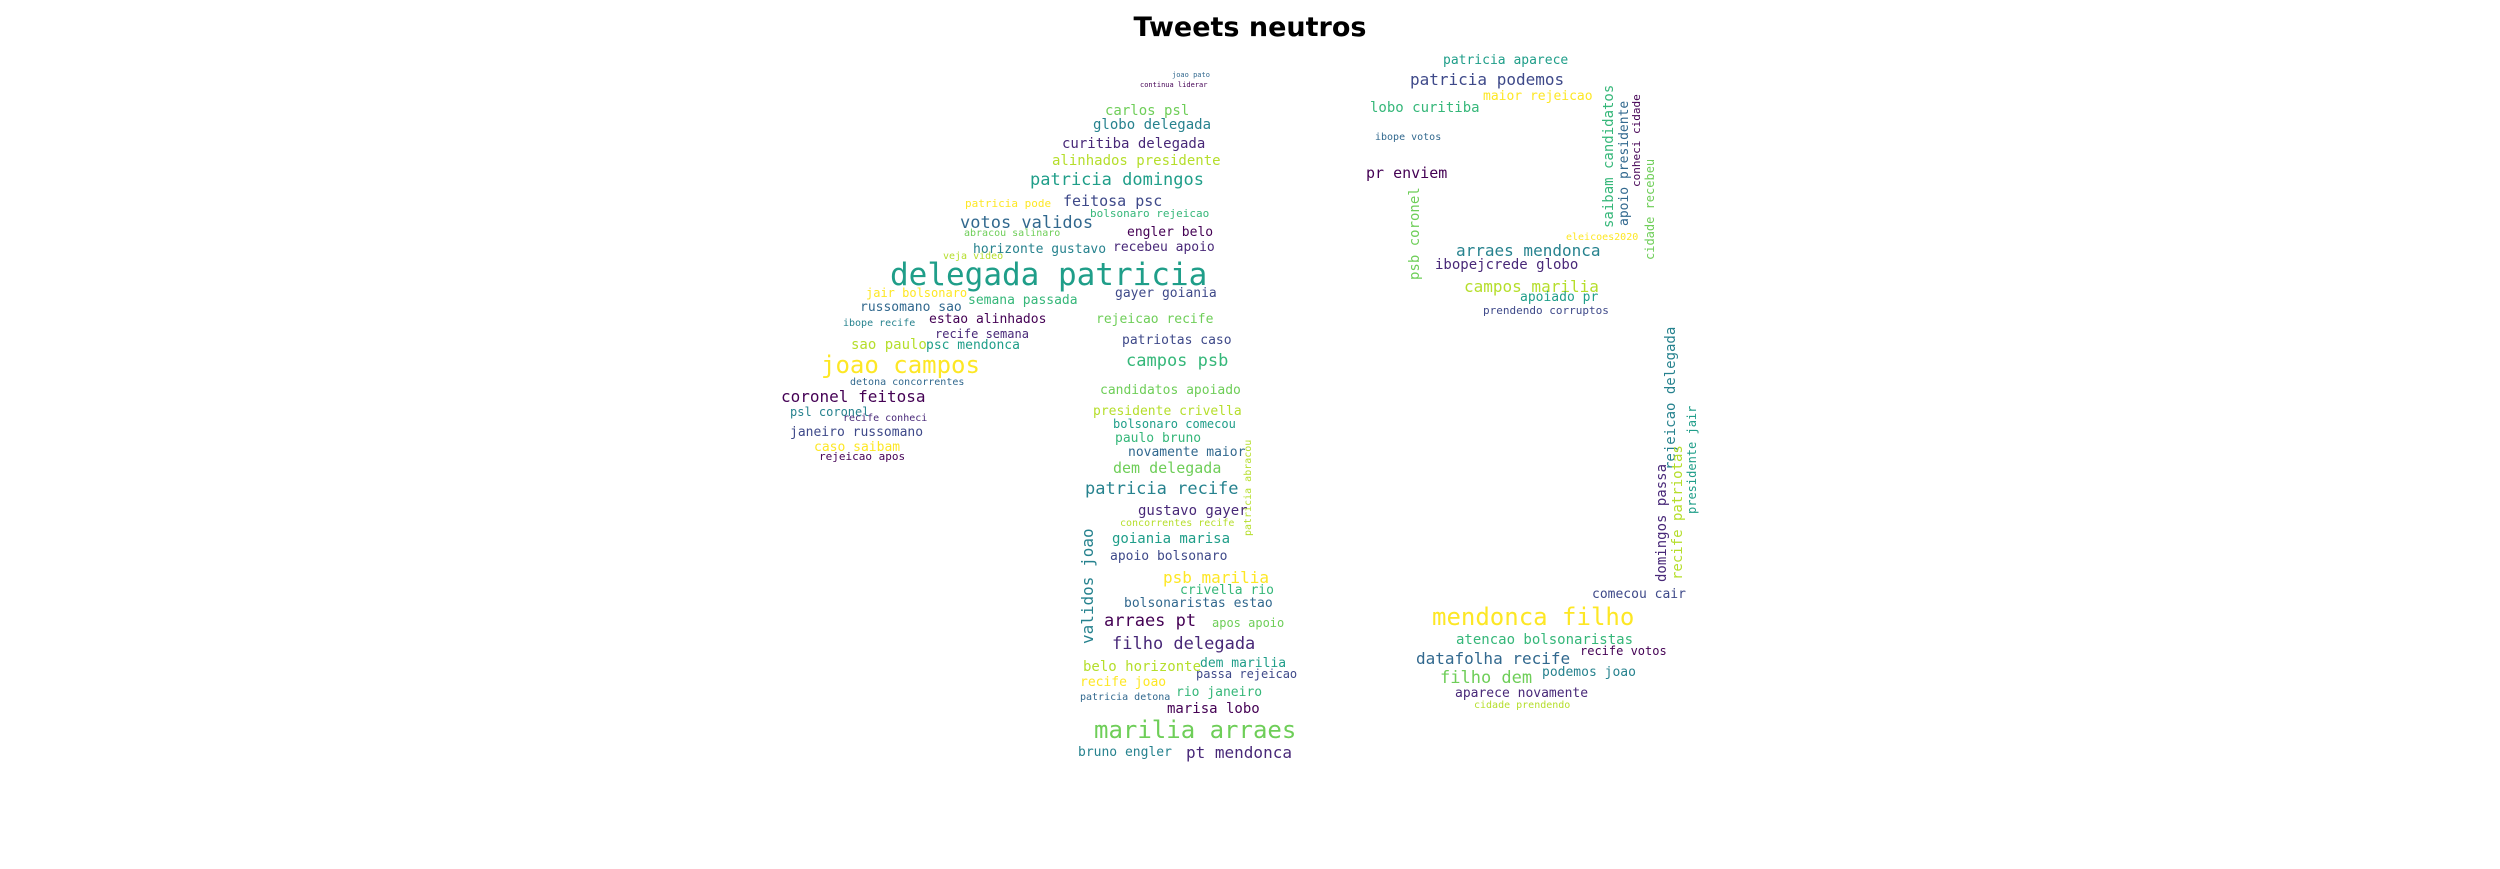 The image size is (2500, 869). I want to click on word: bolsonaristas estao, so click(1198, 603).